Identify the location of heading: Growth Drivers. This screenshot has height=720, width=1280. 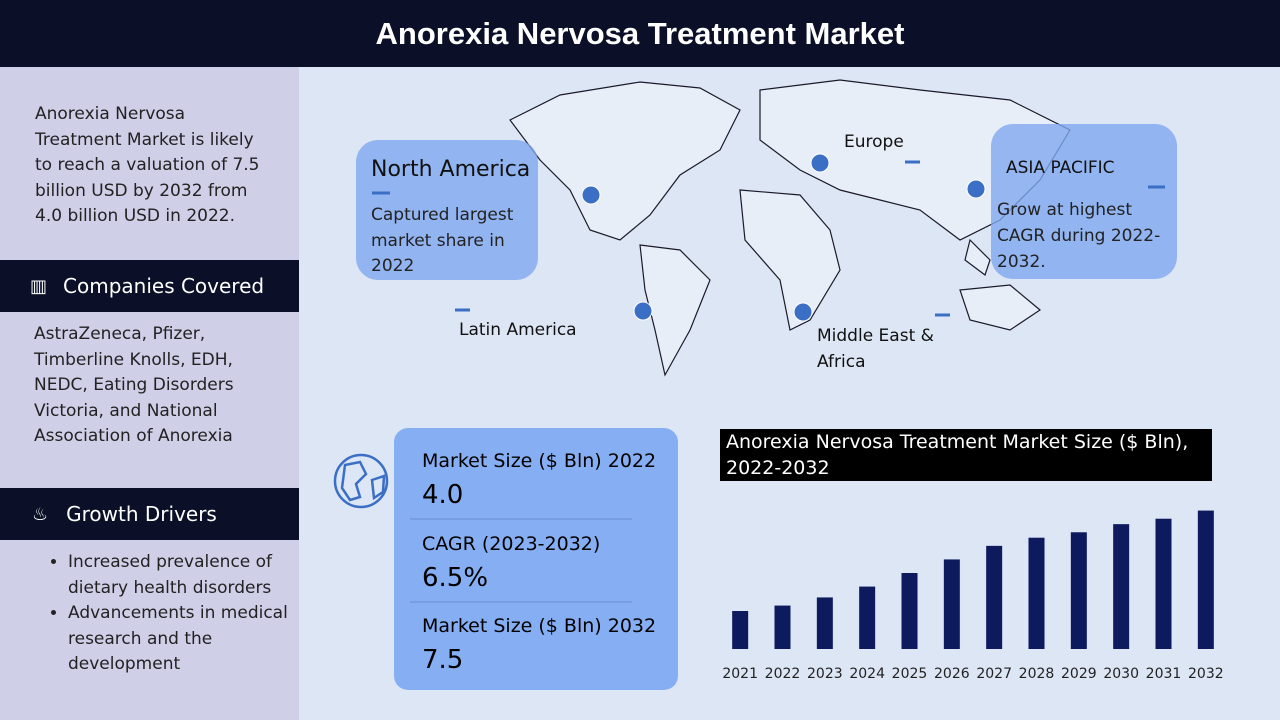
(141, 514).